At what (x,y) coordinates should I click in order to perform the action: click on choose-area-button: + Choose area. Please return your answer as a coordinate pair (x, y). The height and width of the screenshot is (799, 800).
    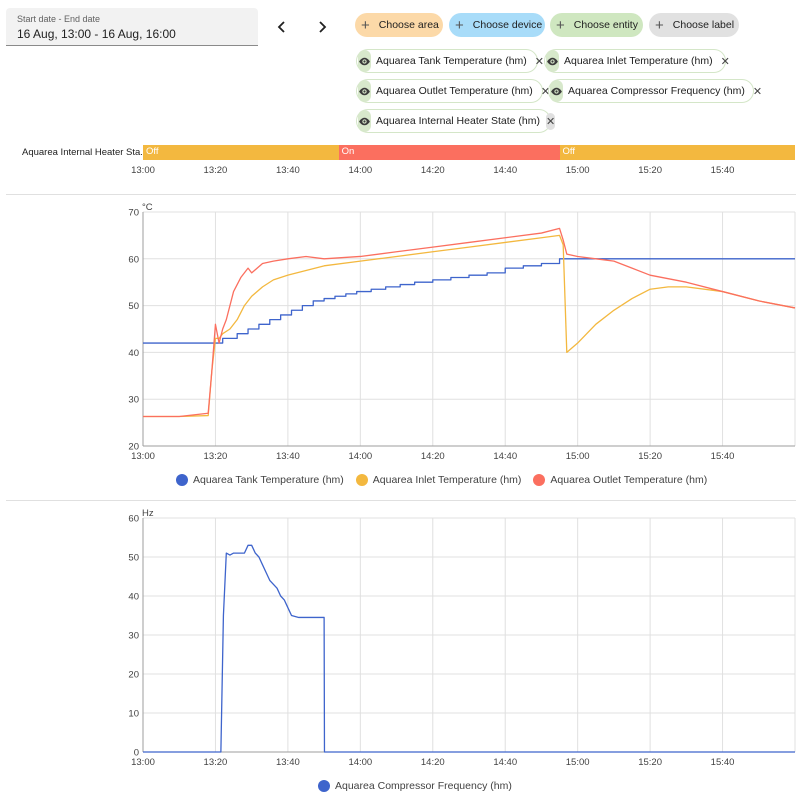
    Looking at the image, I should click on (399, 25).